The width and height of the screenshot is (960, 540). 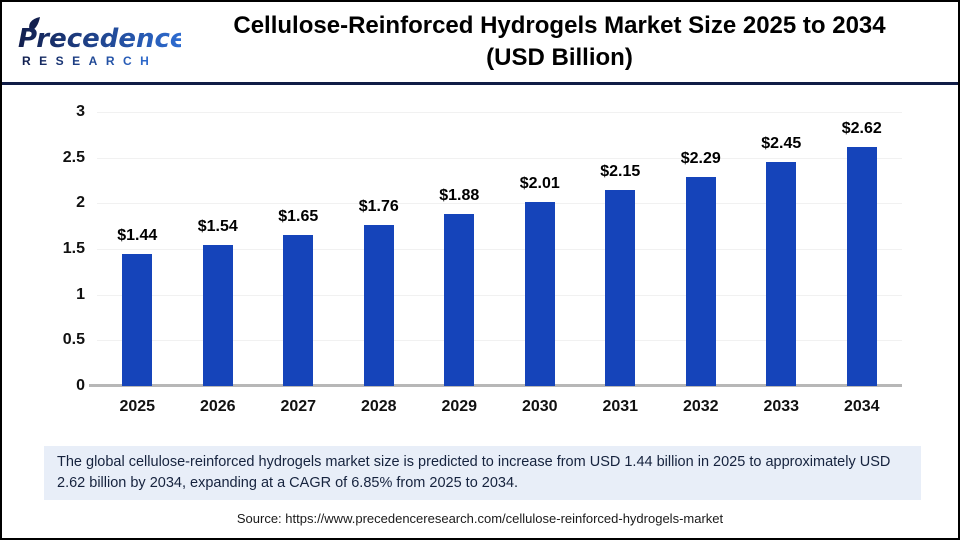 I want to click on x-tick-label: 2027, so click(x=298, y=406).